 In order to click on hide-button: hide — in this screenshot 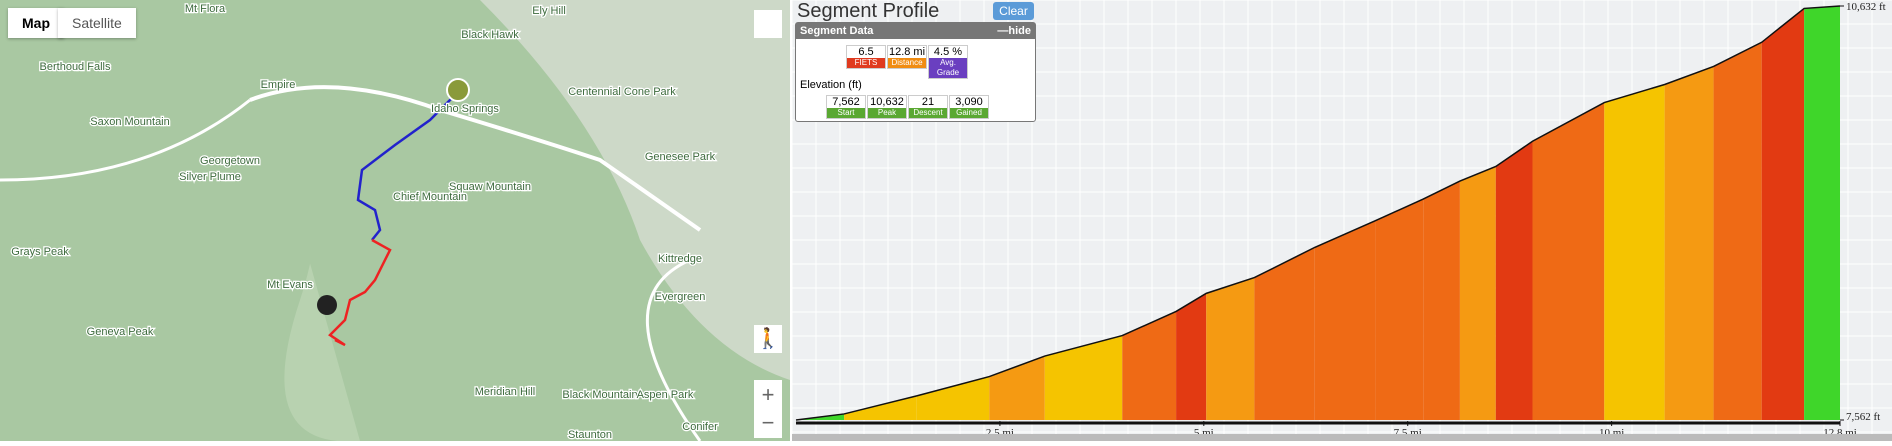, I will do `click(1014, 31)`.